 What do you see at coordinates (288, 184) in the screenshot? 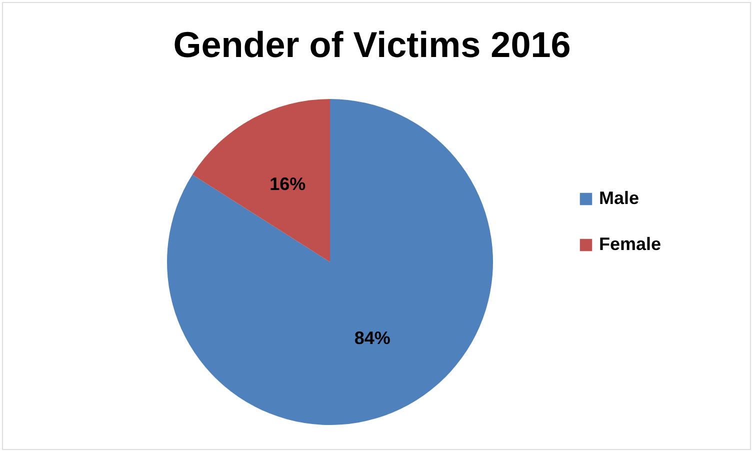
I see `data-label: 16%` at bounding box center [288, 184].